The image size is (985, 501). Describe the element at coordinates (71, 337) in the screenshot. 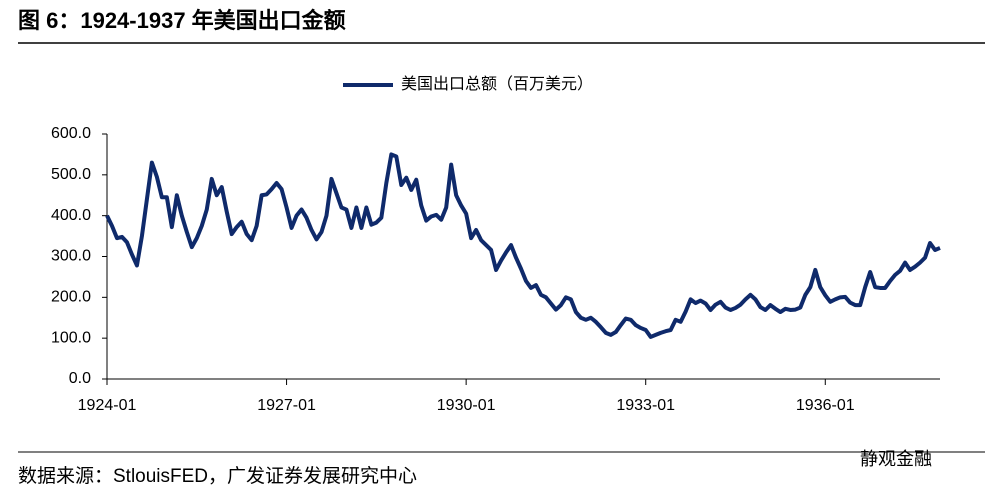

I see `y-tick-label: 100.0` at that location.